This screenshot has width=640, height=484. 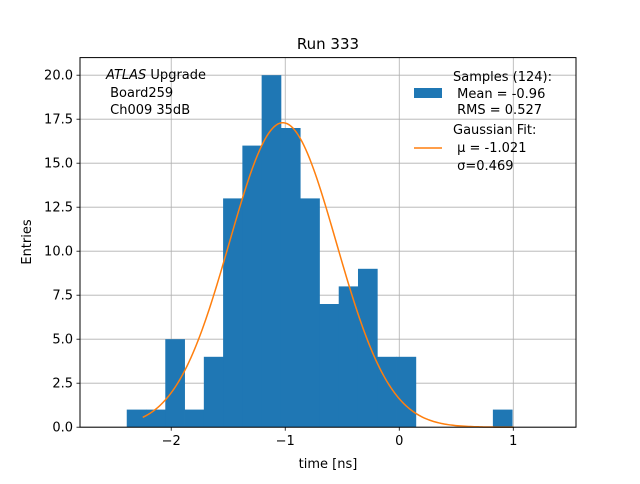 I want to click on y-tick-label: 20.0, so click(x=58, y=76).